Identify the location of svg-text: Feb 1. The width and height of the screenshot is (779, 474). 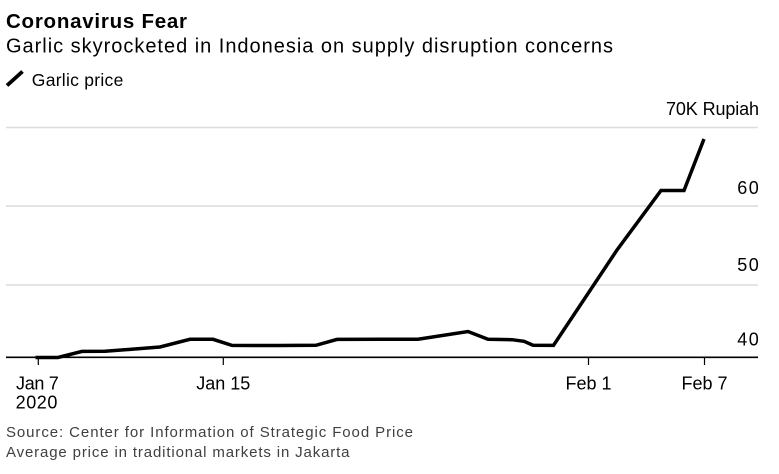
(588, 384).